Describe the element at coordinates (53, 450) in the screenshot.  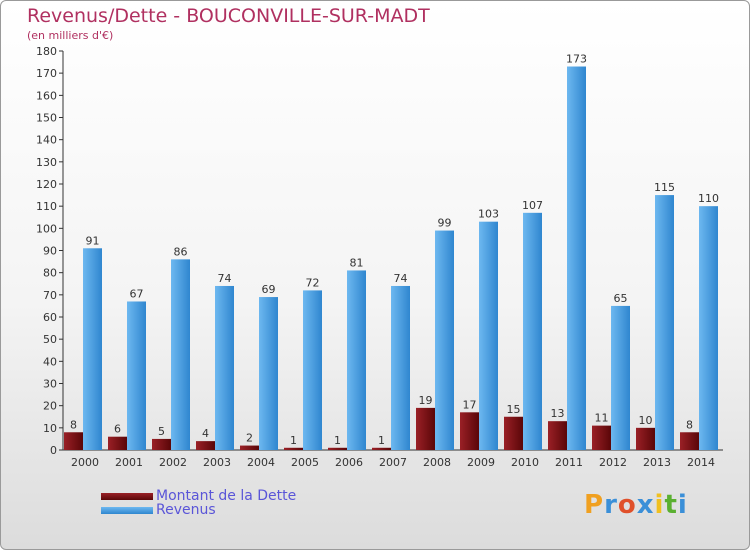
I see `y-tick-label: 0` at that location.